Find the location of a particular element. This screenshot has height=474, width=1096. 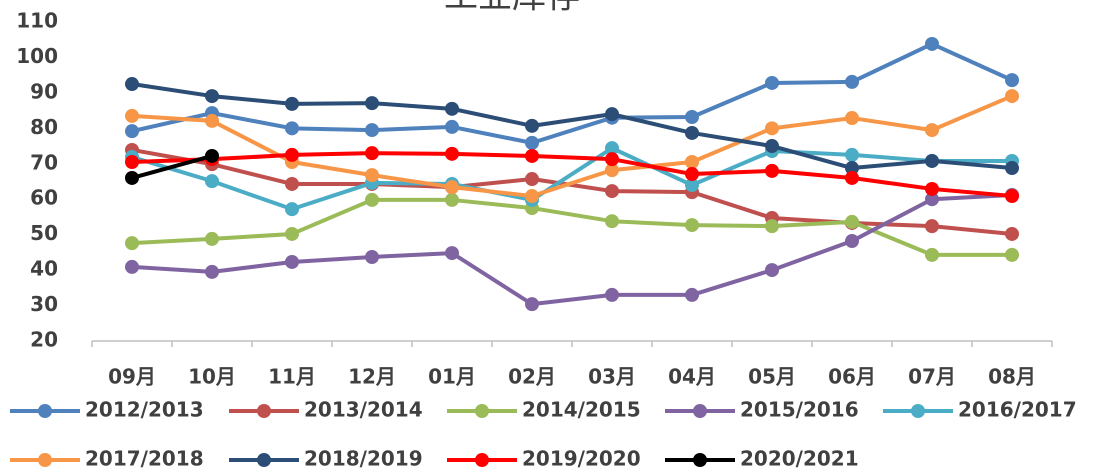

x-tick-label: 06月 is located at coordinates (852, 377).